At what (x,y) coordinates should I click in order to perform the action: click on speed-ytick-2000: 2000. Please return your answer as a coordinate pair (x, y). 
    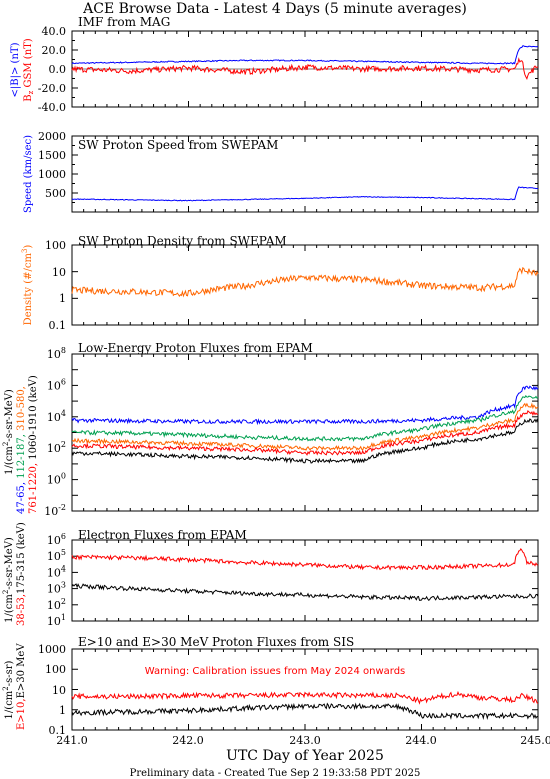
    Looking at the image, I should click on (52, 136).